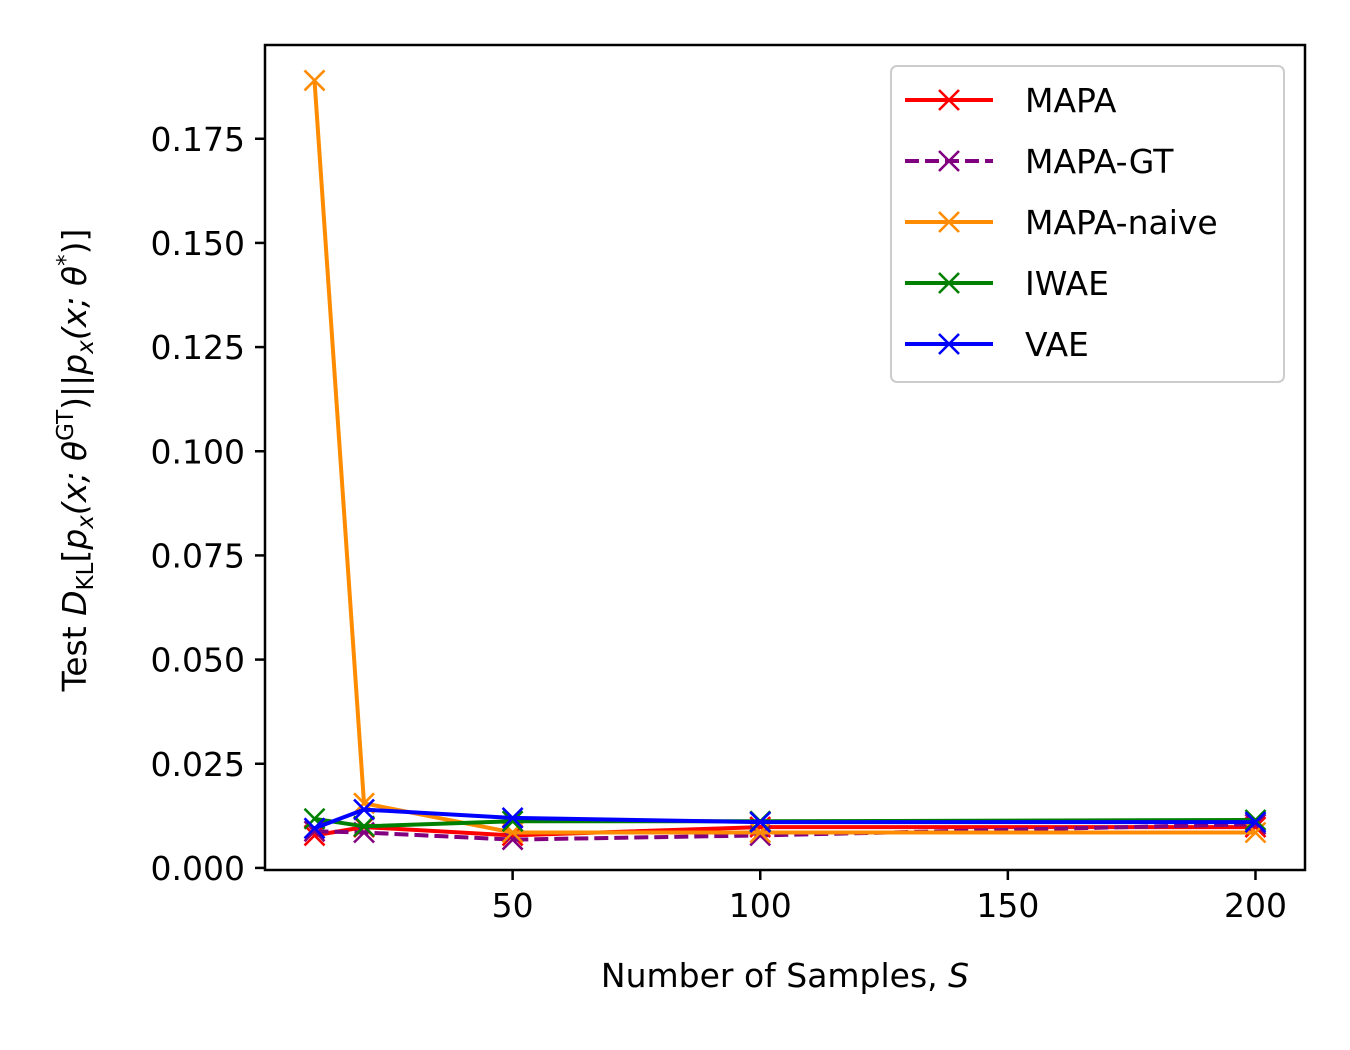 The image size is (1350, 1050). Describe the element at coordinates (1121, 222) in the screenshot. I see `legend-label: MAPA-naive` at that location.